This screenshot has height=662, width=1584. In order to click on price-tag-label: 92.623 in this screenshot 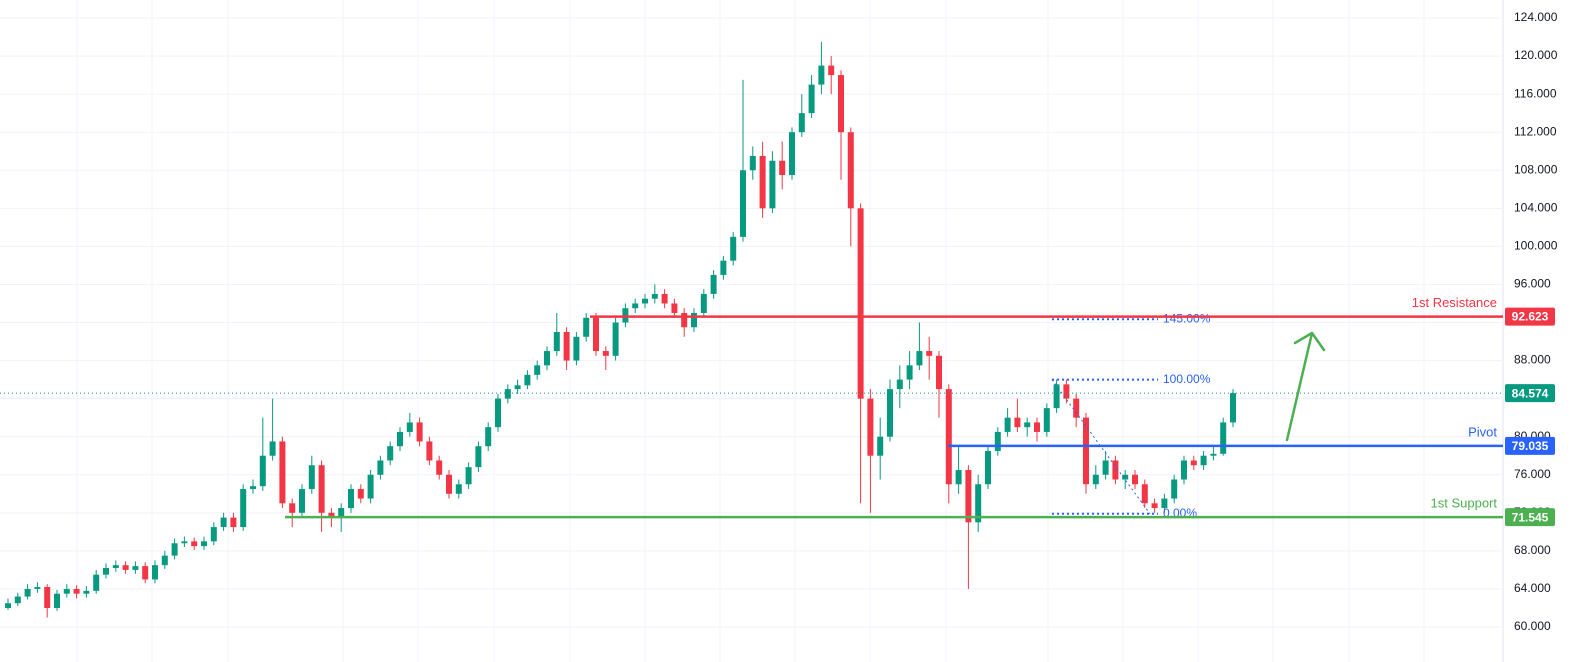, I will do `click(1530, 317)`.